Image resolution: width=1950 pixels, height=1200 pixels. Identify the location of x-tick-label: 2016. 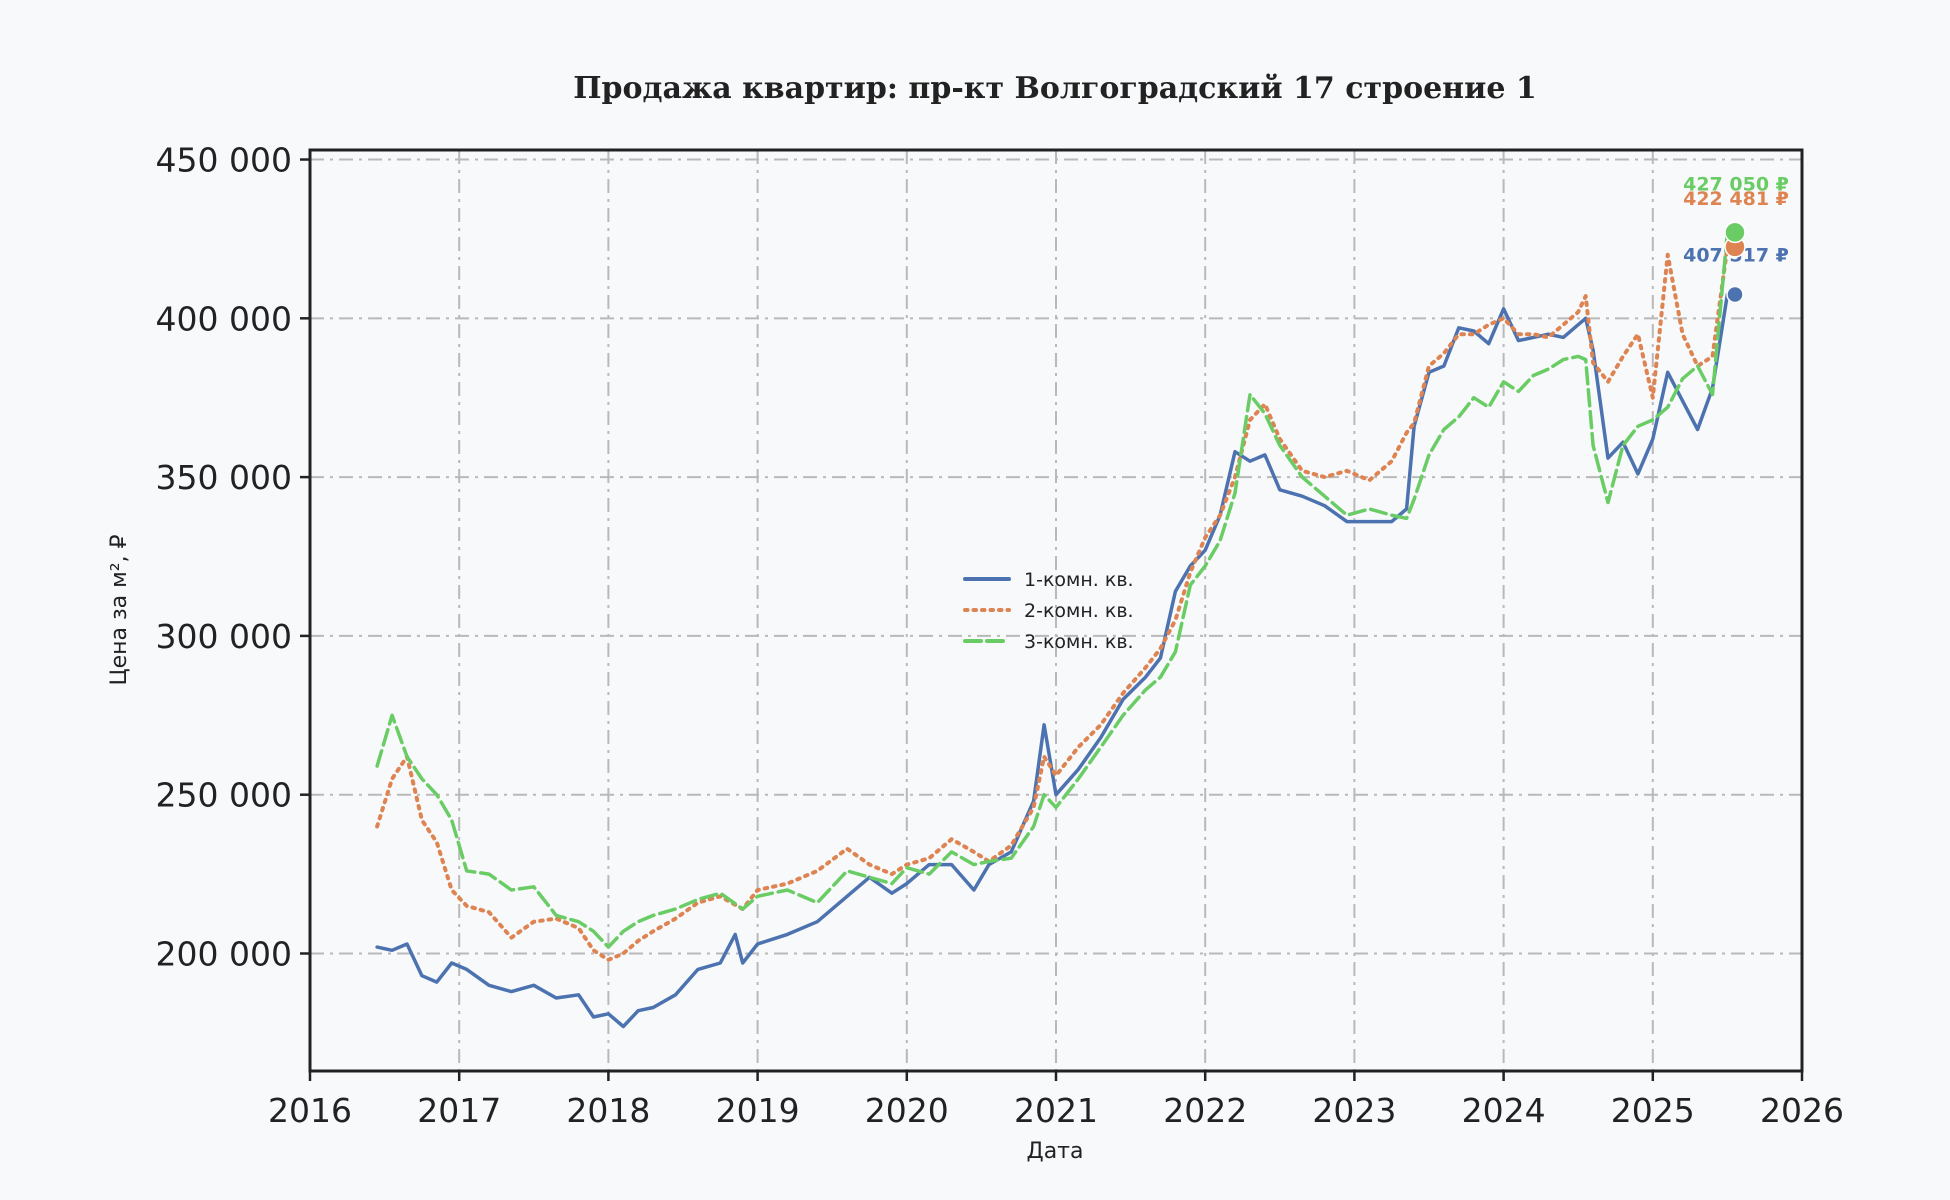
(310, 1110).